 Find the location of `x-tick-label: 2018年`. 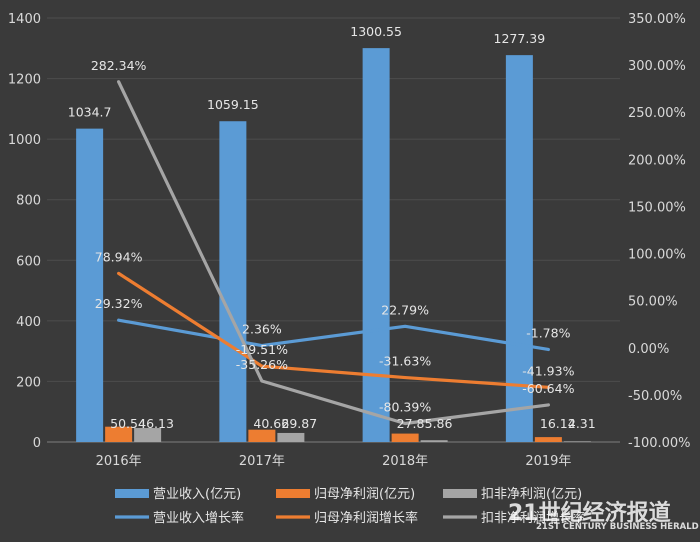

x-tick-label: 2018年 is located at coordinates (405, 461).